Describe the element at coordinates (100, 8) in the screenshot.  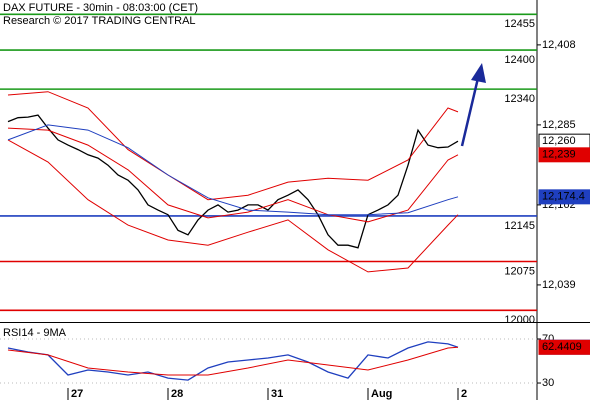
I see `chart-title: DAX FUTURE - 30min - 08:03:00 (CET)` at that location.